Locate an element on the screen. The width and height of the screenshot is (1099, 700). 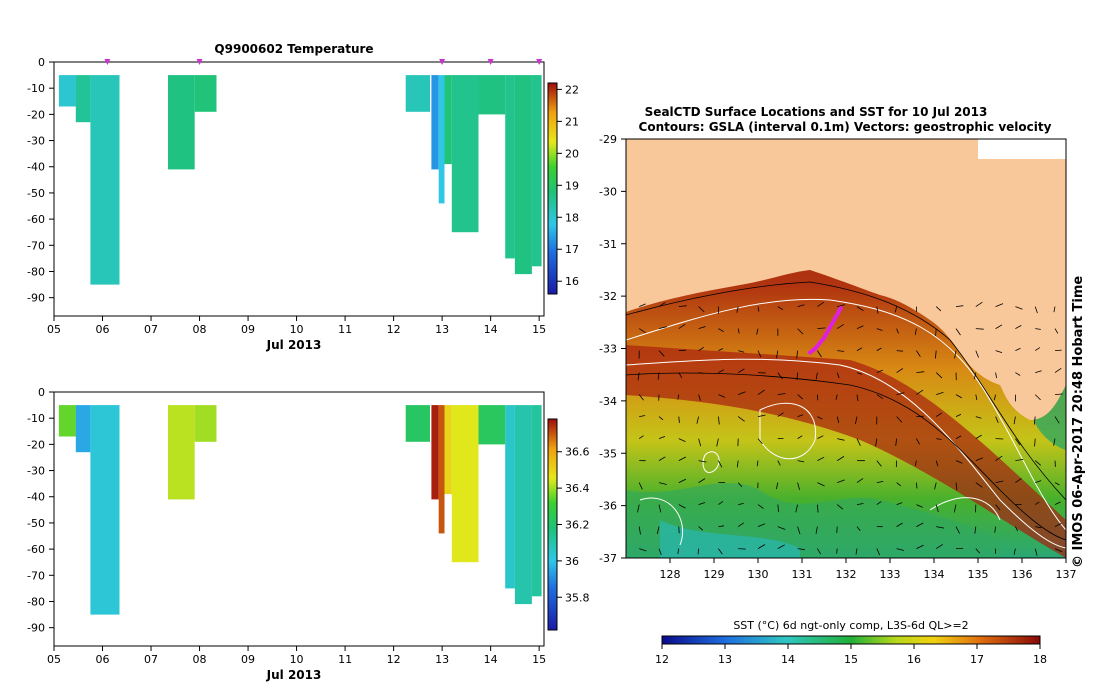
sst-colorbar is located at coordinates (851, 640).